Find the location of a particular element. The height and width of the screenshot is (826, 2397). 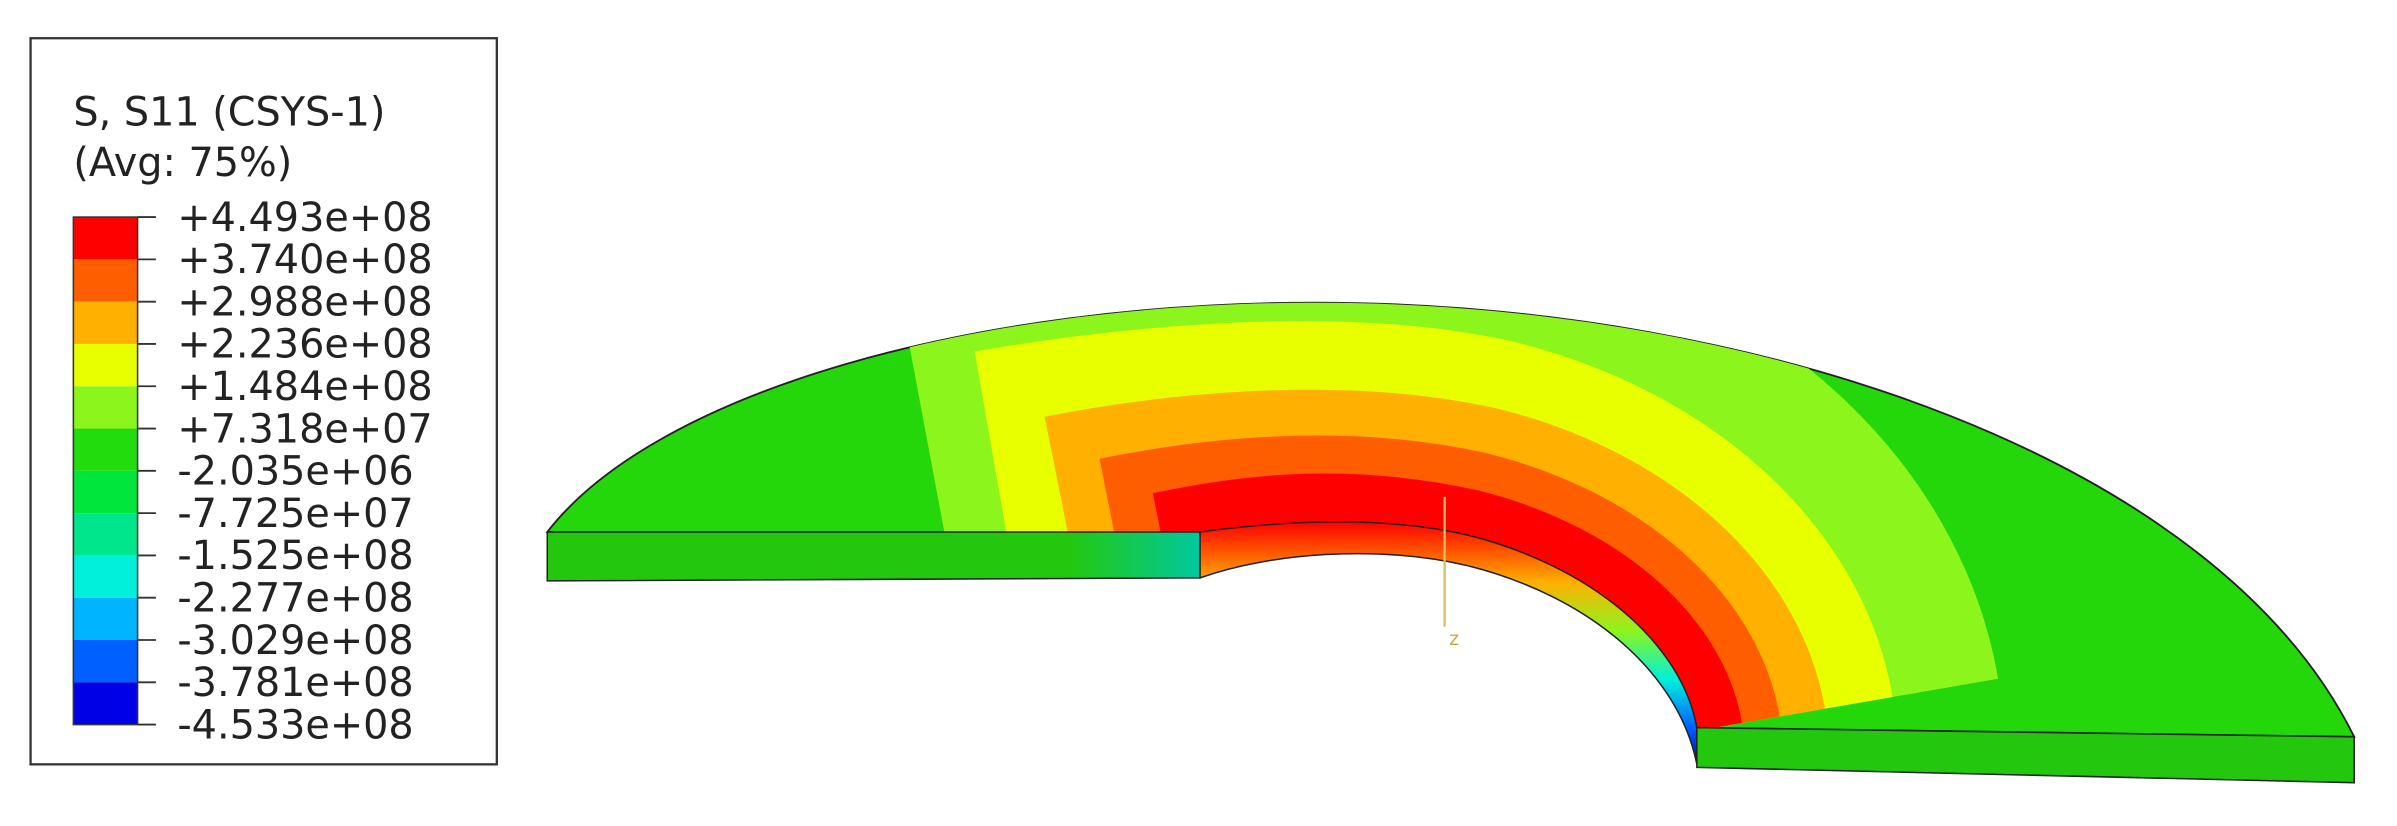

legend-label: +4.493e+08 is located at coordinates (304, 218).